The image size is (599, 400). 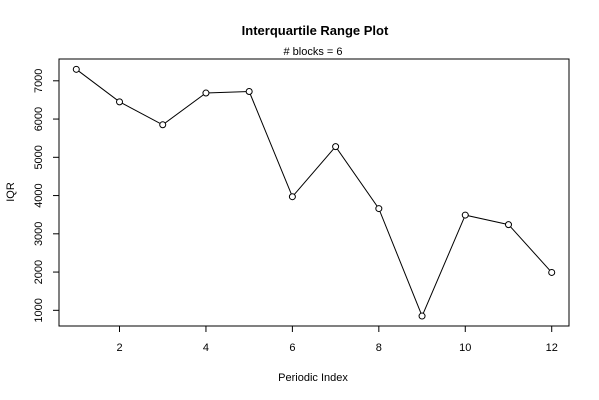 I want to click on y-tick-label: 4000, so click(x=39, y=195).